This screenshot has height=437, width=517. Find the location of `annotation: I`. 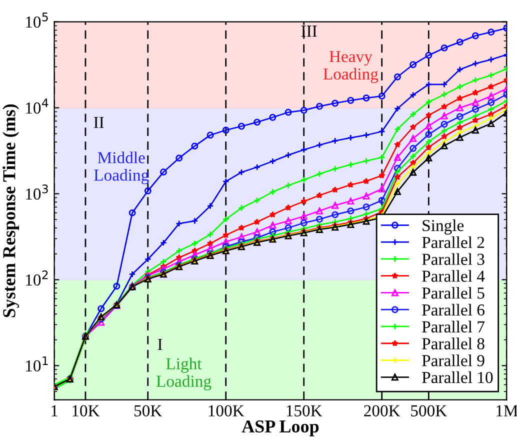

annotation: I is located at coordinates (160, 344).